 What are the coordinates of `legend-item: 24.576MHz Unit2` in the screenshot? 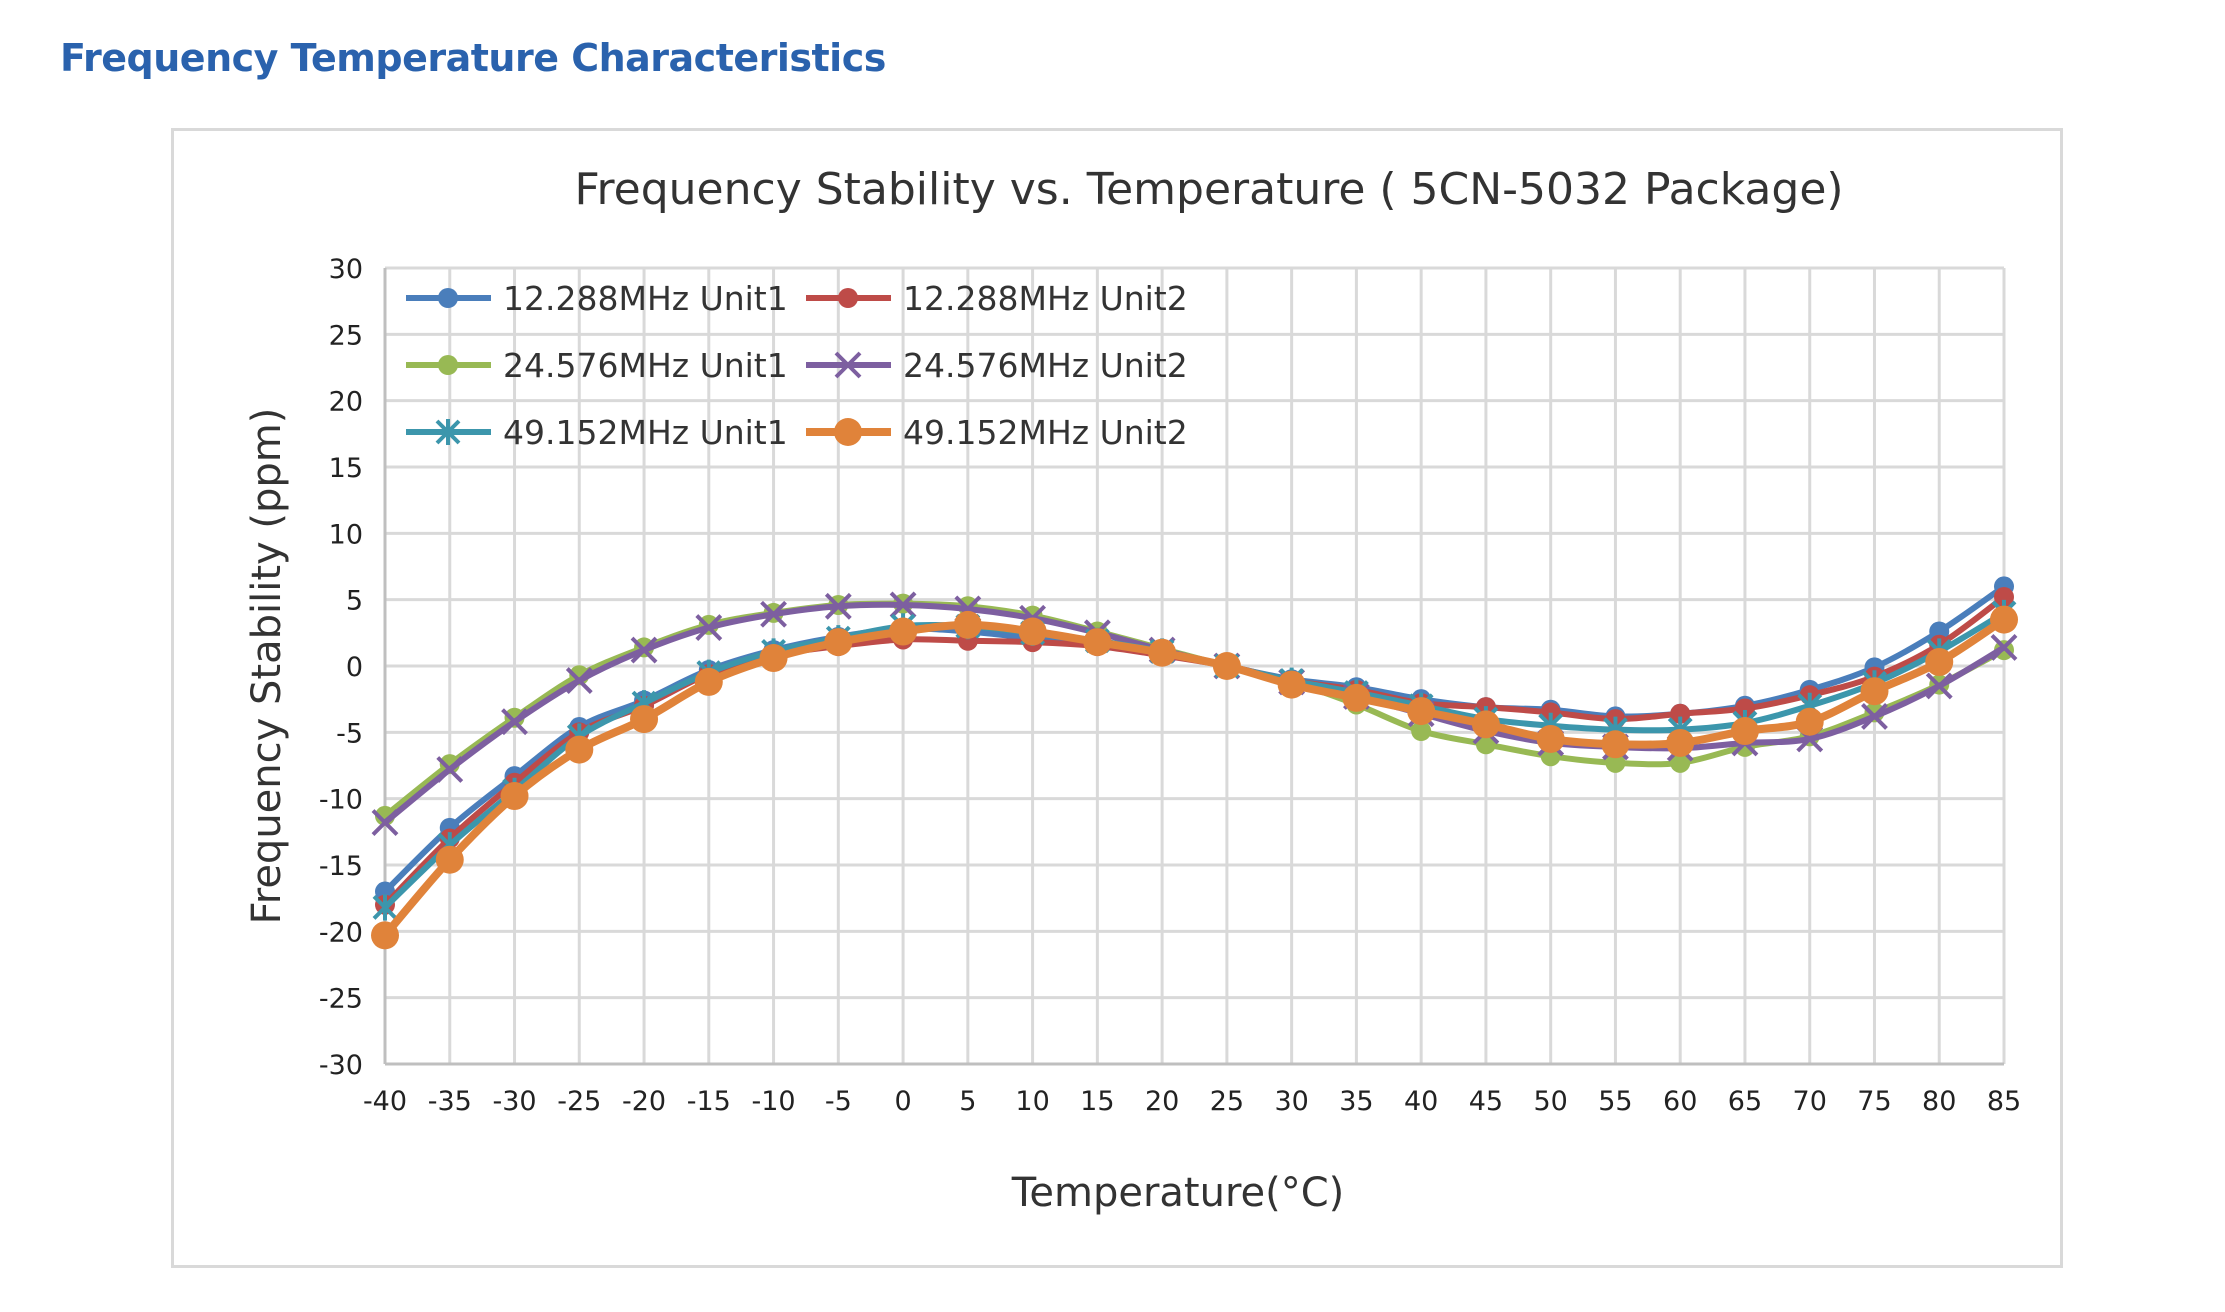 It's located at (997, 365).